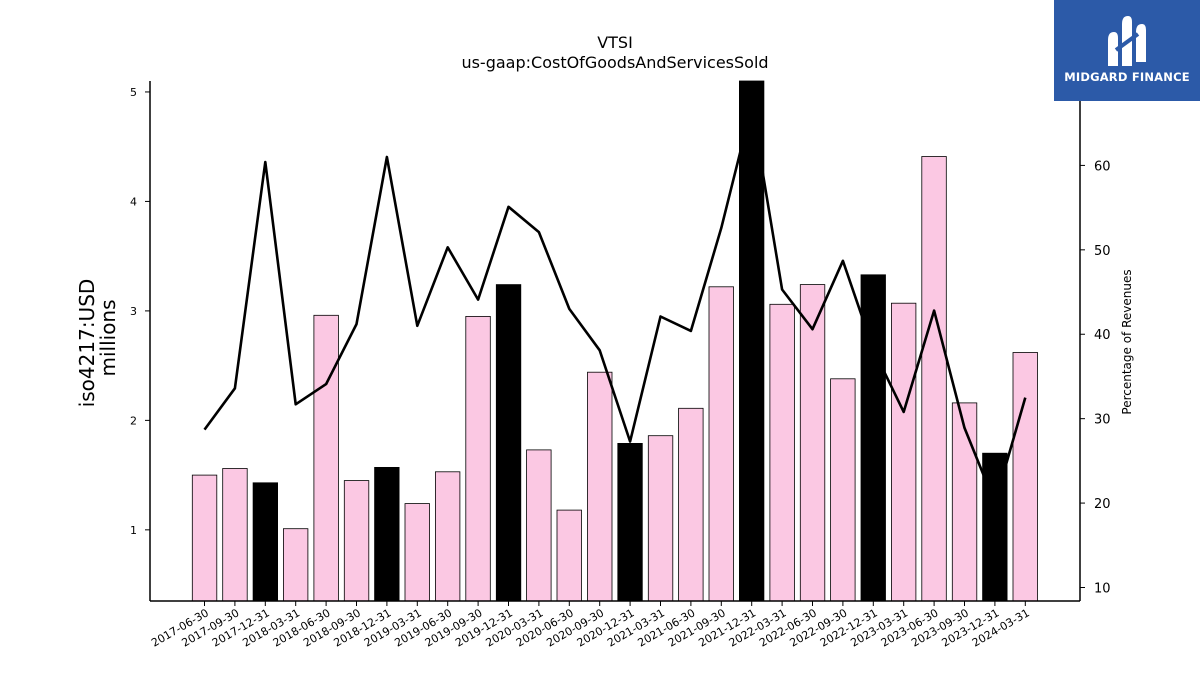 The image size is (1200, 675). I want to click on y-tick-label: 2, so click(133, 420).